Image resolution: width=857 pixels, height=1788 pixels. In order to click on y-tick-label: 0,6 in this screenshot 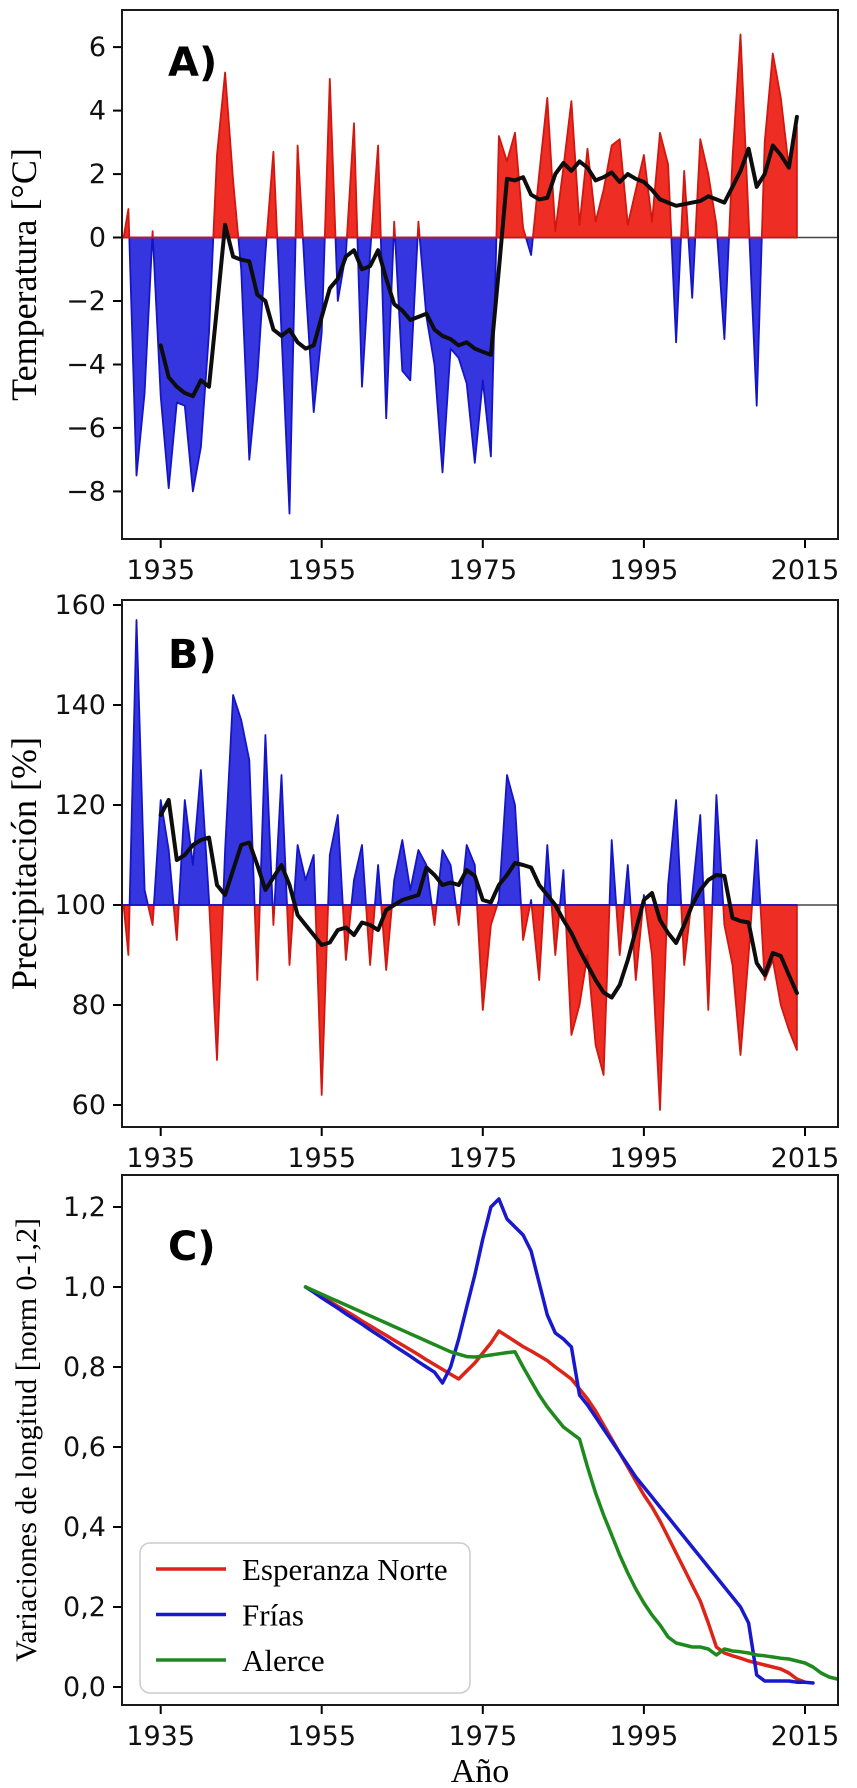, I will do `click(84, 1447)`.